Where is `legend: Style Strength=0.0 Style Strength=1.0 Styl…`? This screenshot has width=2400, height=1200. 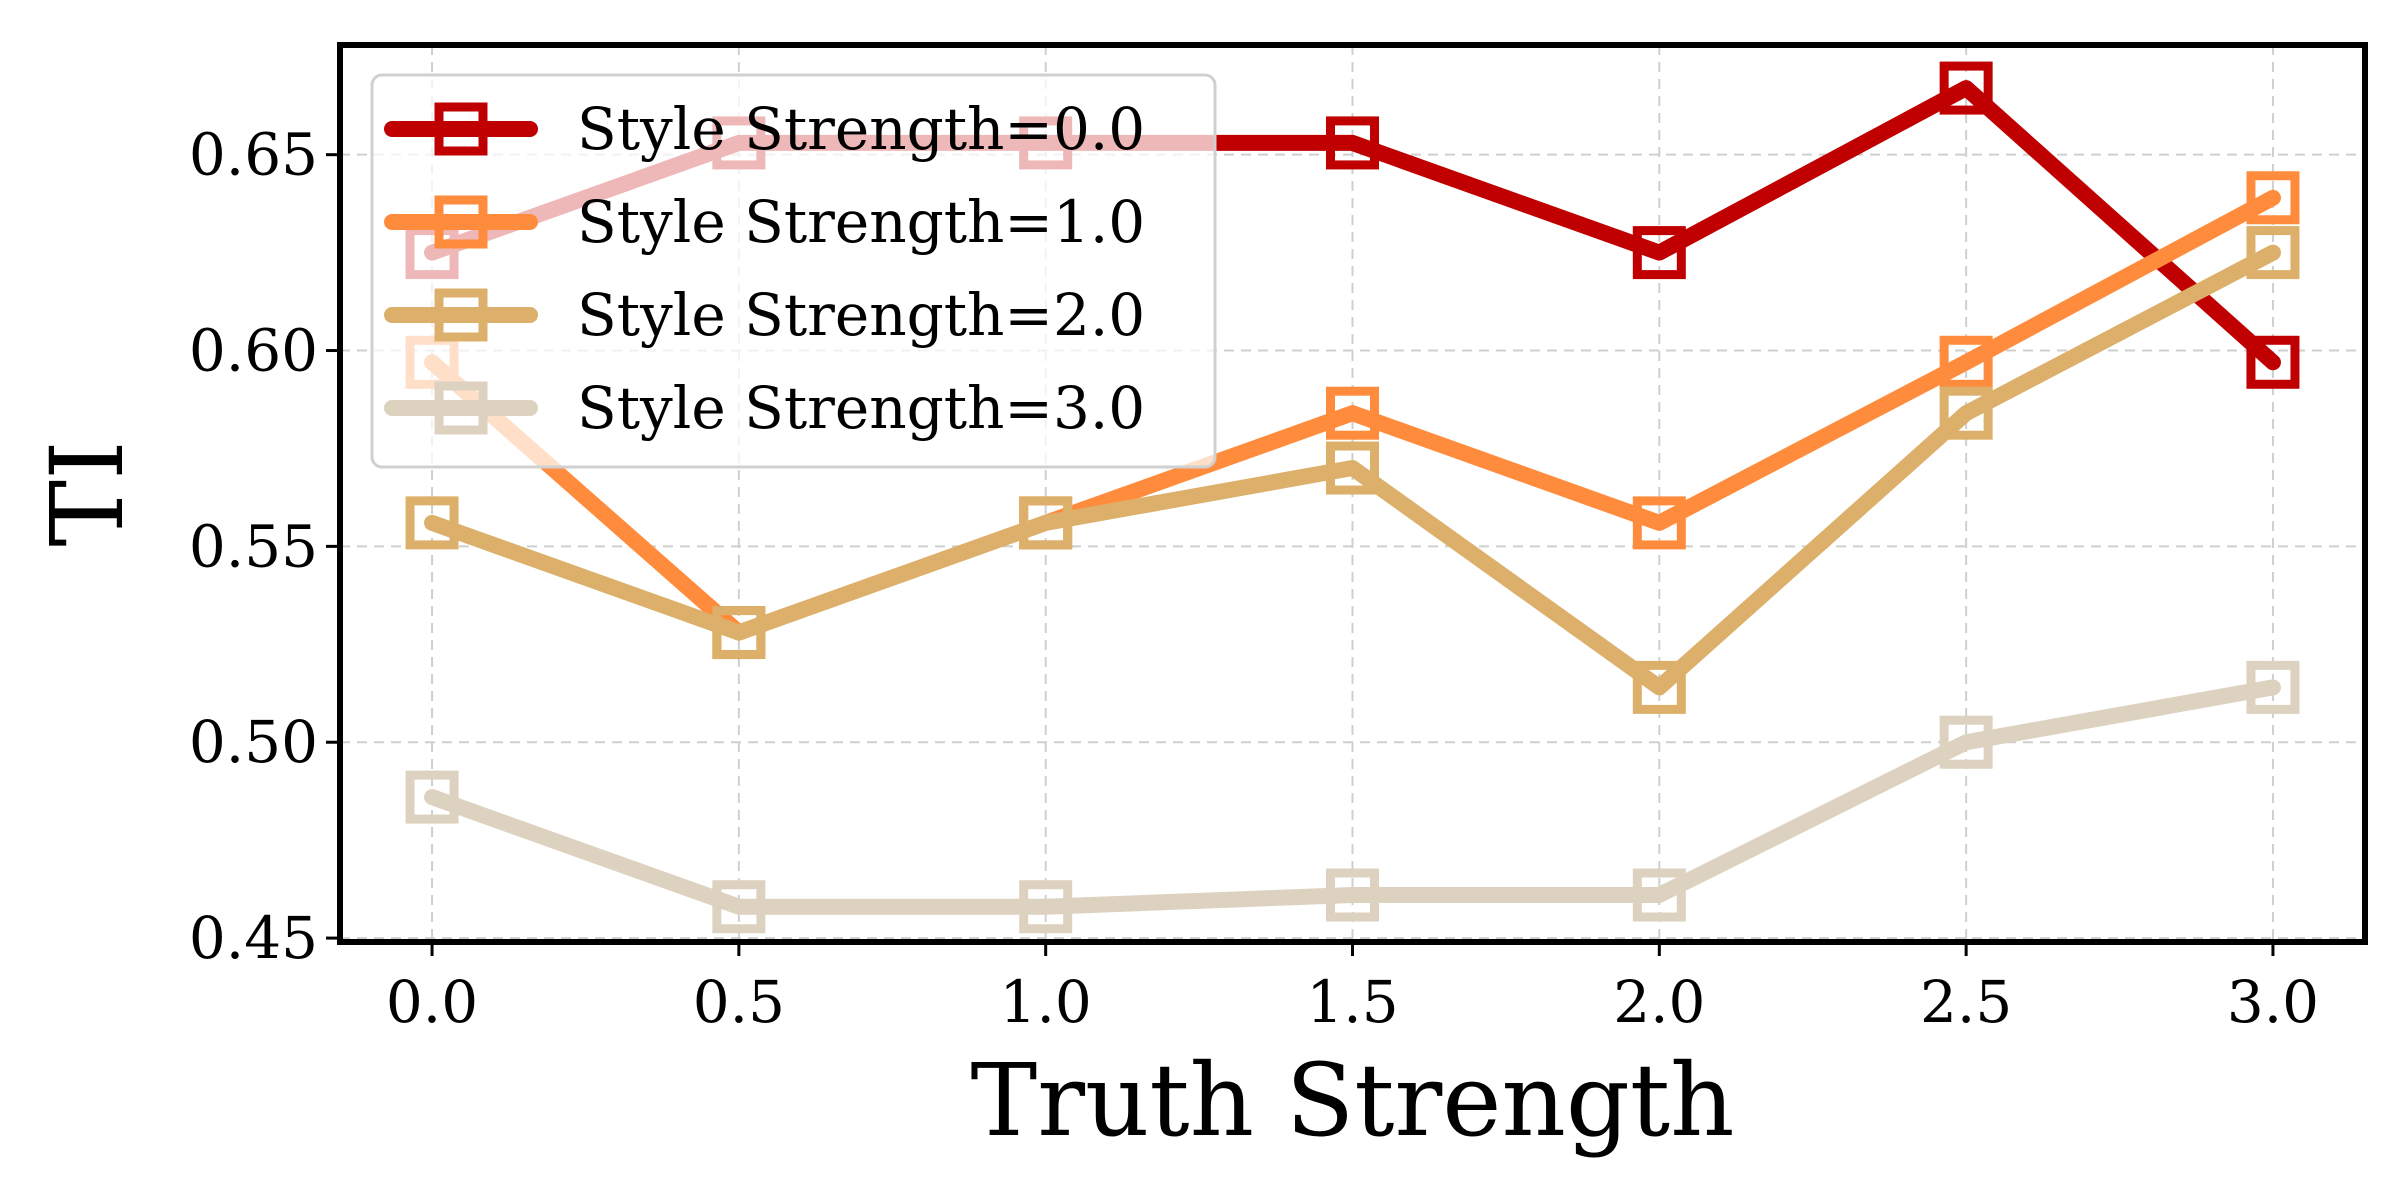
legend: Style Strength=0.0 Style Strength=1.0 Styl… is located at coordinates (793, 271).